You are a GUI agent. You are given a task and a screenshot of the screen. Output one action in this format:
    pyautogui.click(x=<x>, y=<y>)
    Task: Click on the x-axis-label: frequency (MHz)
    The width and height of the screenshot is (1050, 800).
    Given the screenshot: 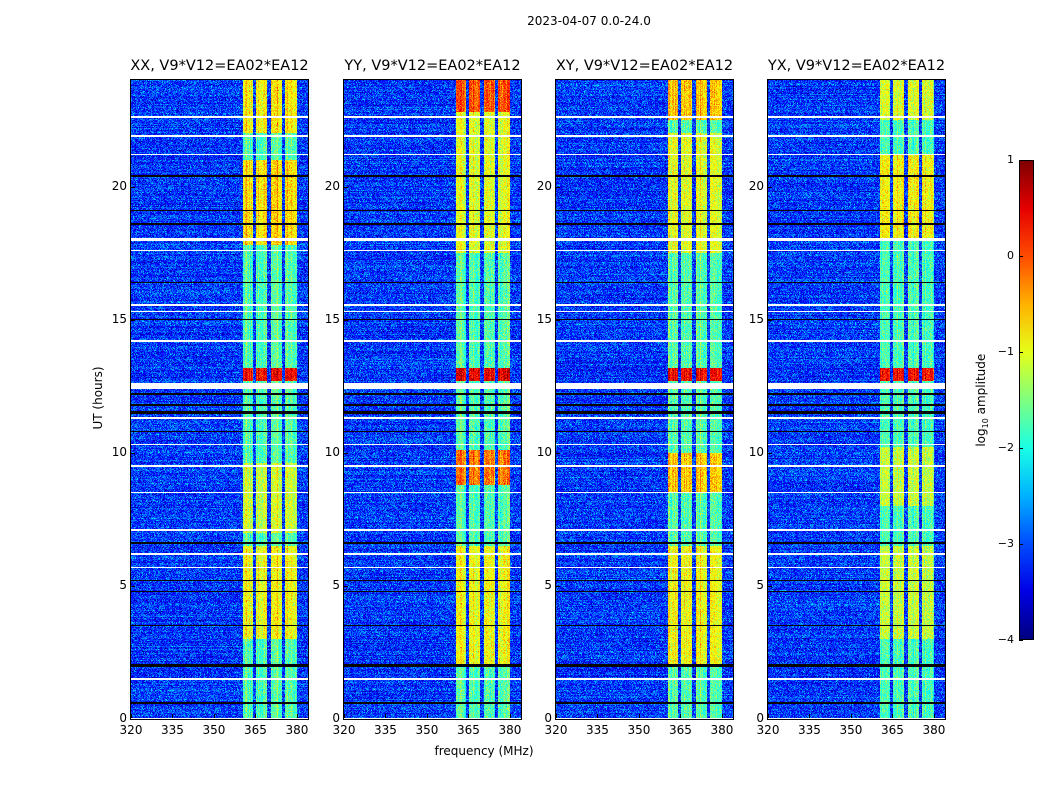 What is the action you would take?
    pyautogui.click(x=484, y=751)
    